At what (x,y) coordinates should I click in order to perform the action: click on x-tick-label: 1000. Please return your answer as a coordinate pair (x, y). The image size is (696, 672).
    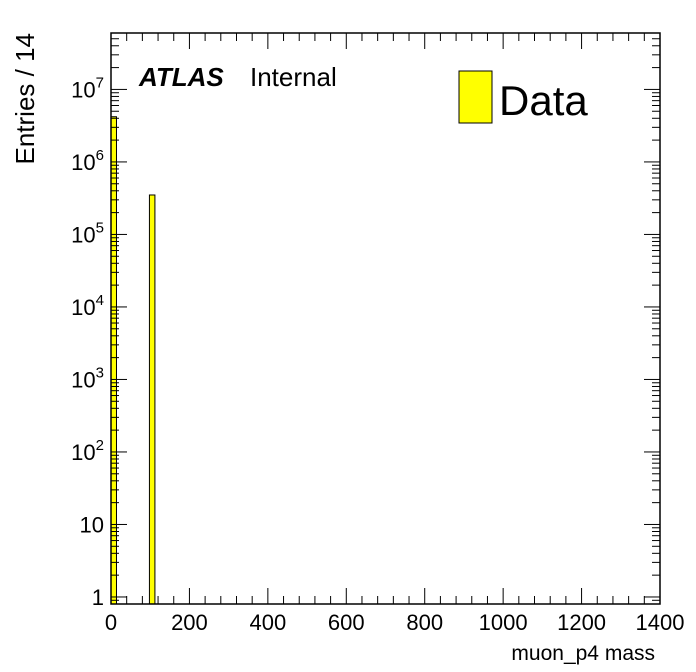
    Looking at the image, I should click on (503, 622).